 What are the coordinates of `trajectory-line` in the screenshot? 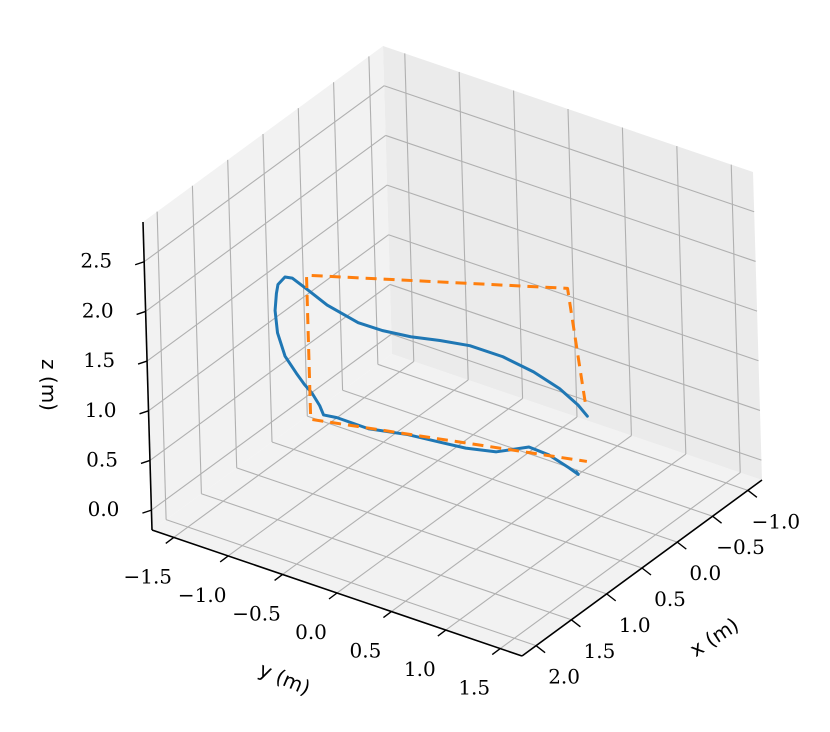 It's located at (431, 375).